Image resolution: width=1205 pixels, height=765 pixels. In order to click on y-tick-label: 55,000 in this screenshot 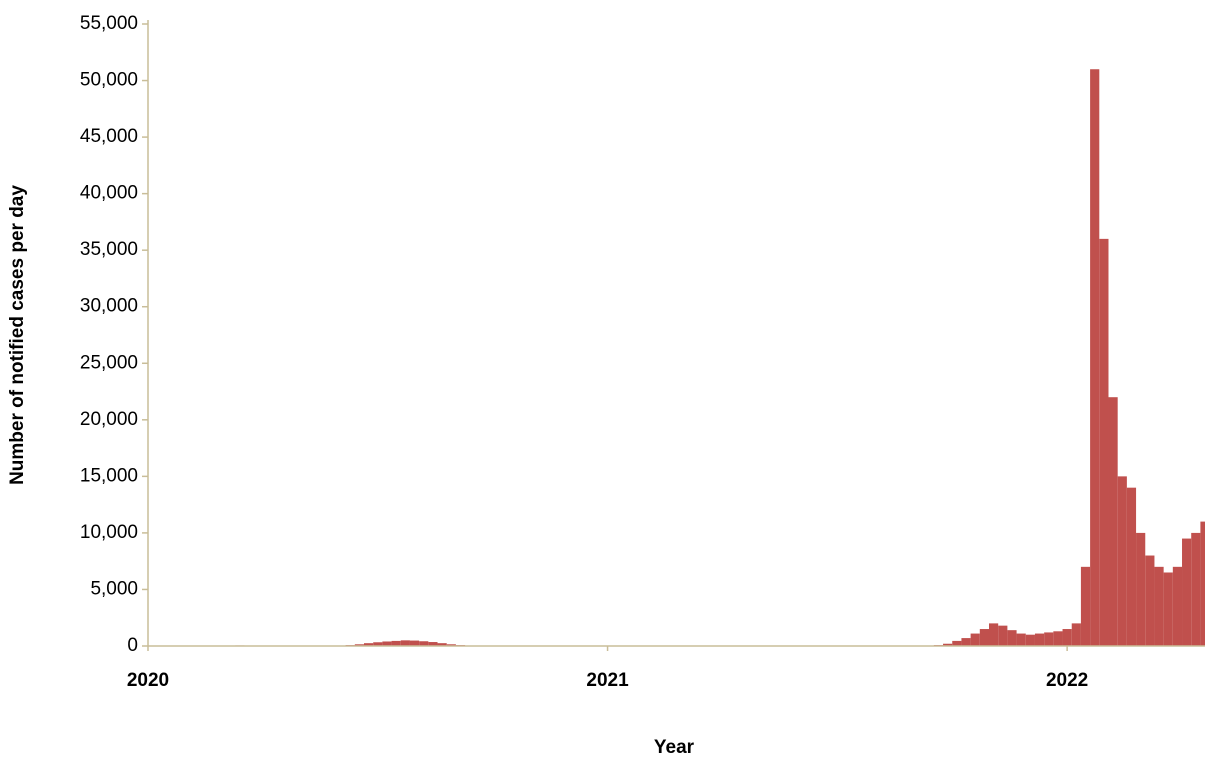, I will do `click(109, 23)`.